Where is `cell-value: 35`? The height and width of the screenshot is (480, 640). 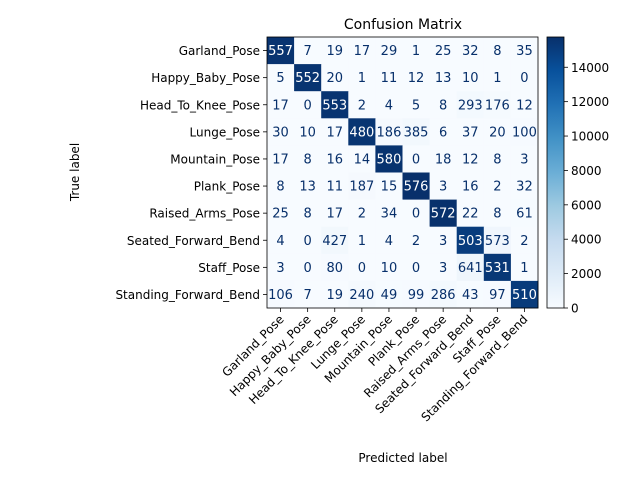 cell-value: 35 is located at coordinates (524, 51).